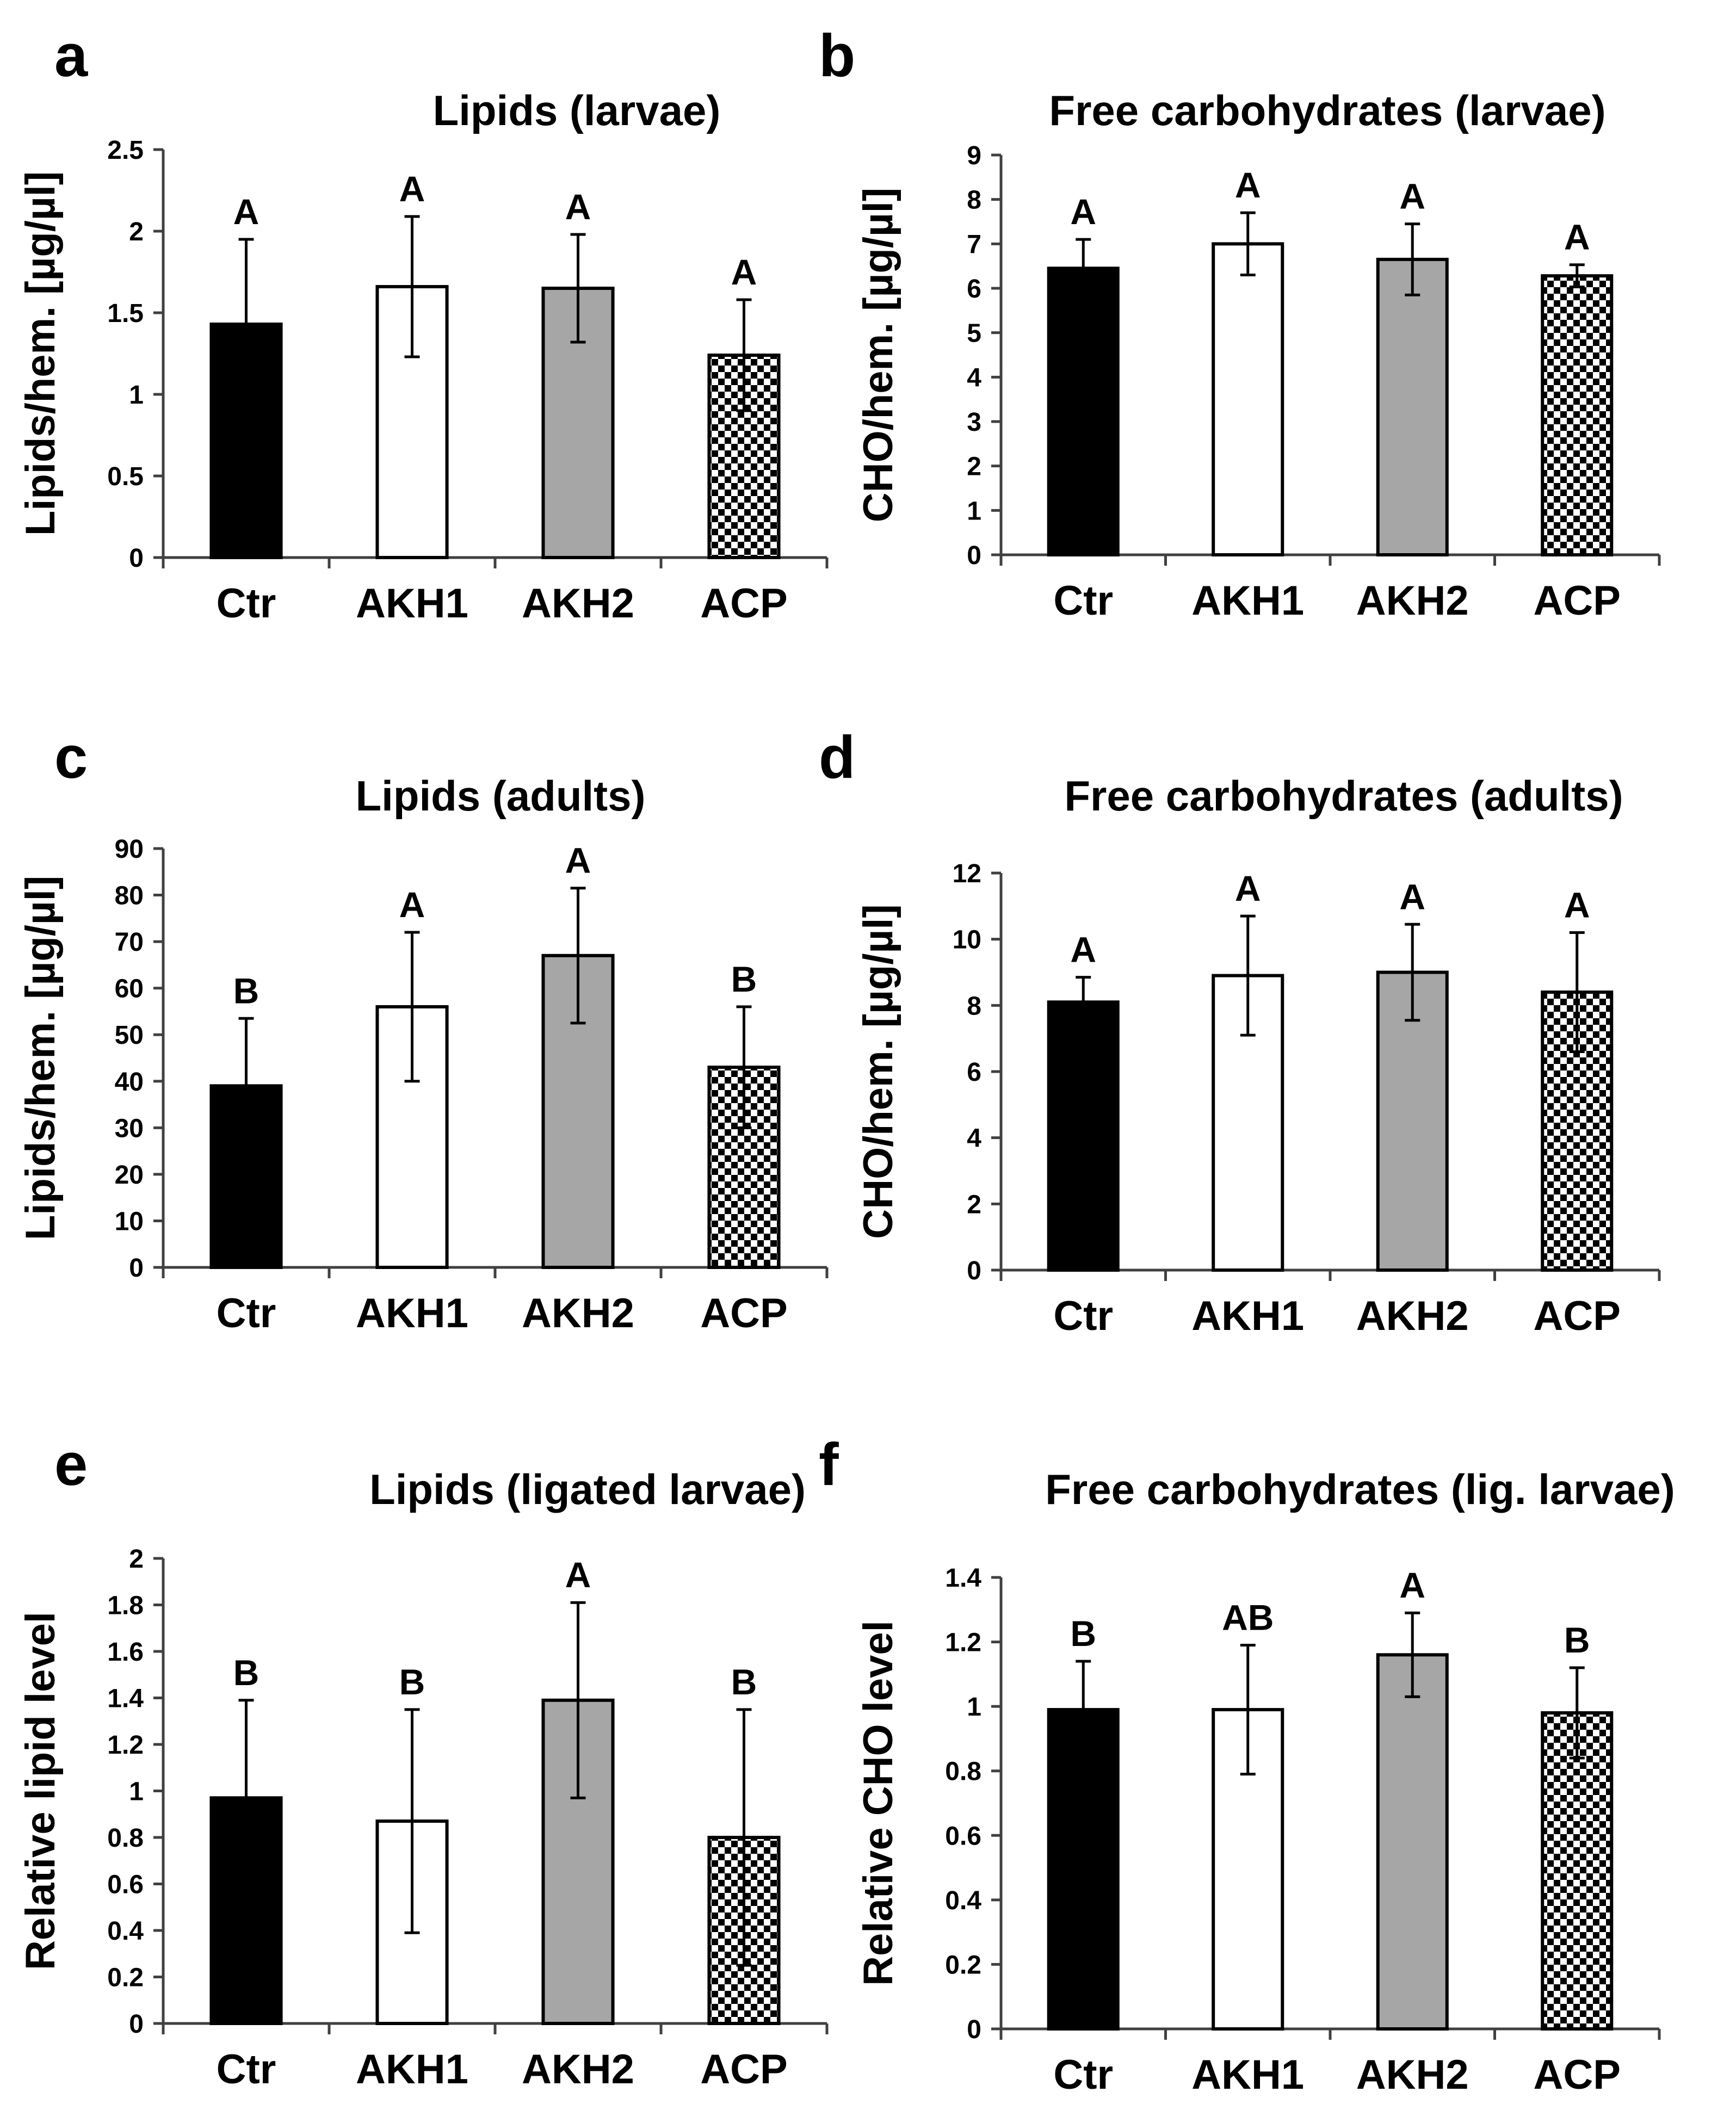 The height and width of the screenshot is (2123, 1736). I want to click on y-tick-label: 60, so click(129, 990).